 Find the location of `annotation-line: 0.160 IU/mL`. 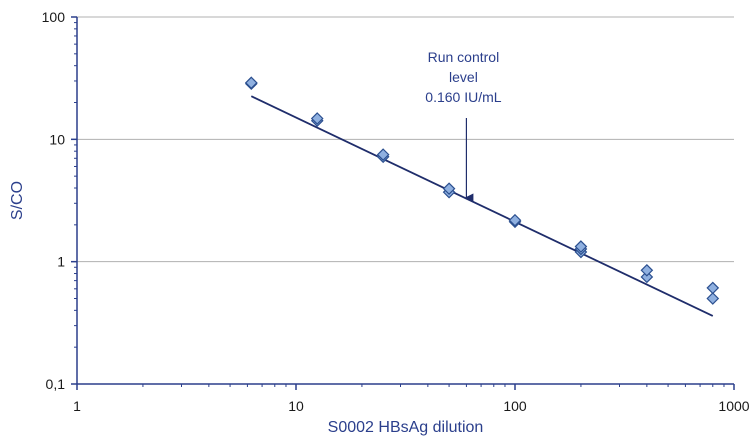

annotation-line: 0.160 IU/mL is located at coordinates (463, 97).